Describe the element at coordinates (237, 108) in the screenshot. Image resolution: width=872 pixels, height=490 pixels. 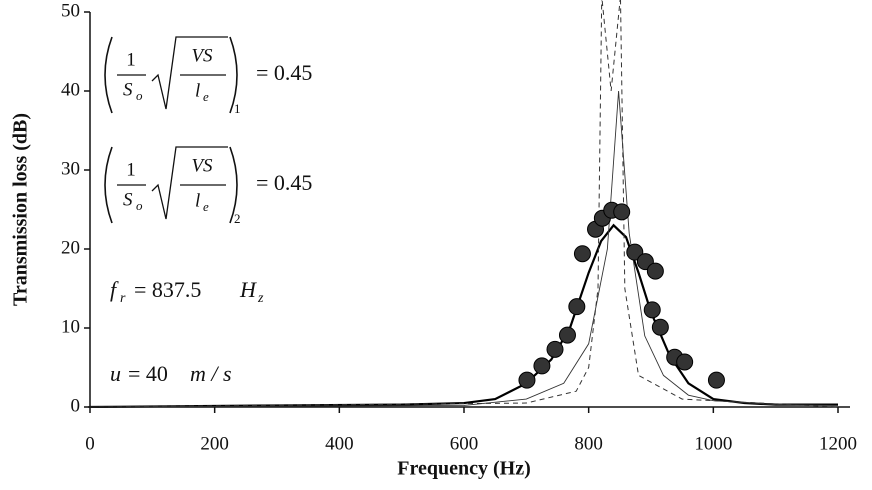
I see `subscript: 1` at that location.